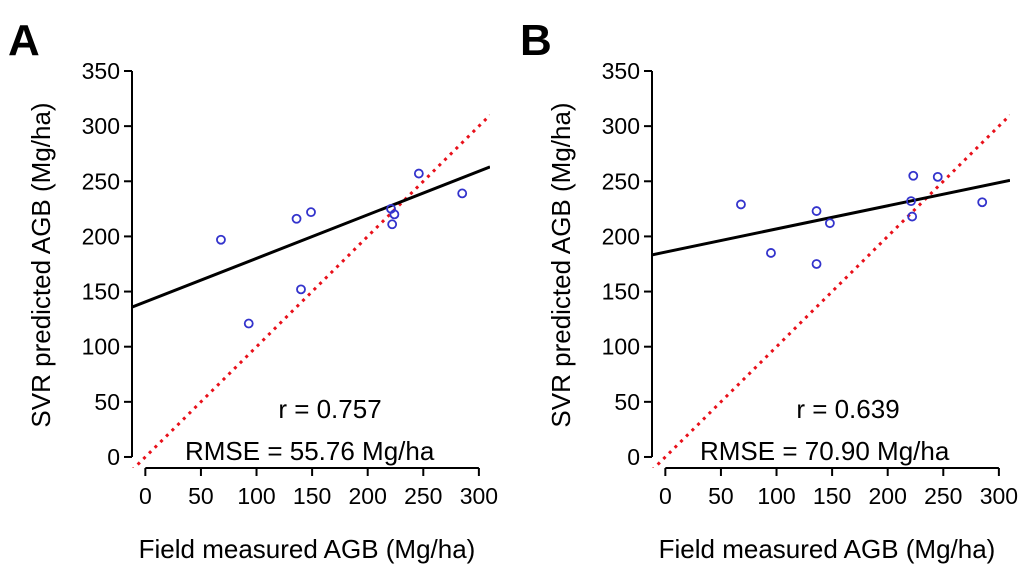 The width and height of the screenshot is (1024, 571). I want to click on panel-b-y-tick-label: 0, so click(633, 457).